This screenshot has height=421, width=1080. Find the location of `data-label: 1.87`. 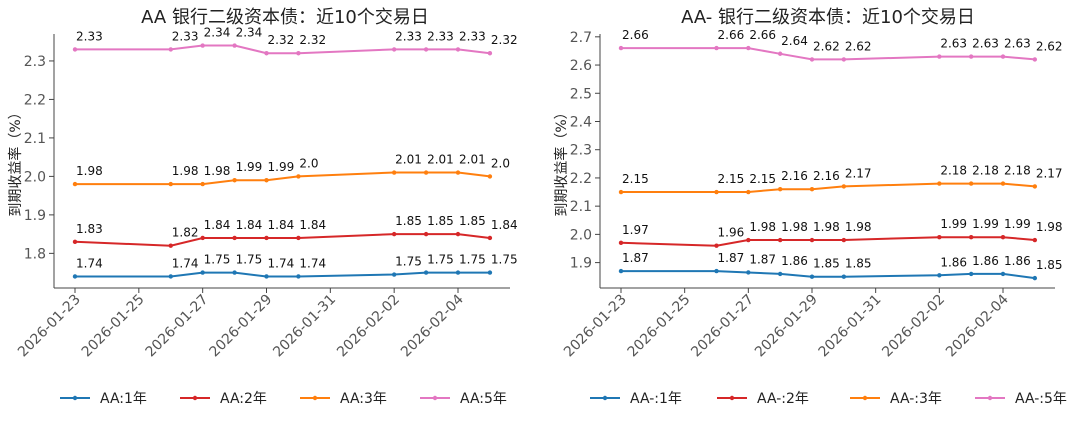

data-label: 1.87 is located at coordinates (731, 258).